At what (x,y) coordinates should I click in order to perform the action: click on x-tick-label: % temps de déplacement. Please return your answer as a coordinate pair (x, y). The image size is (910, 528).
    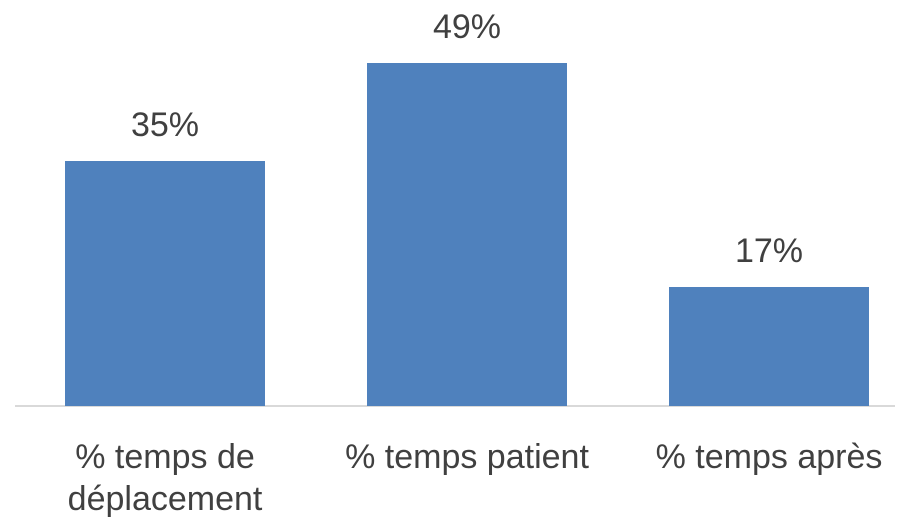
    Looking at the image, I should click on (165, 478).